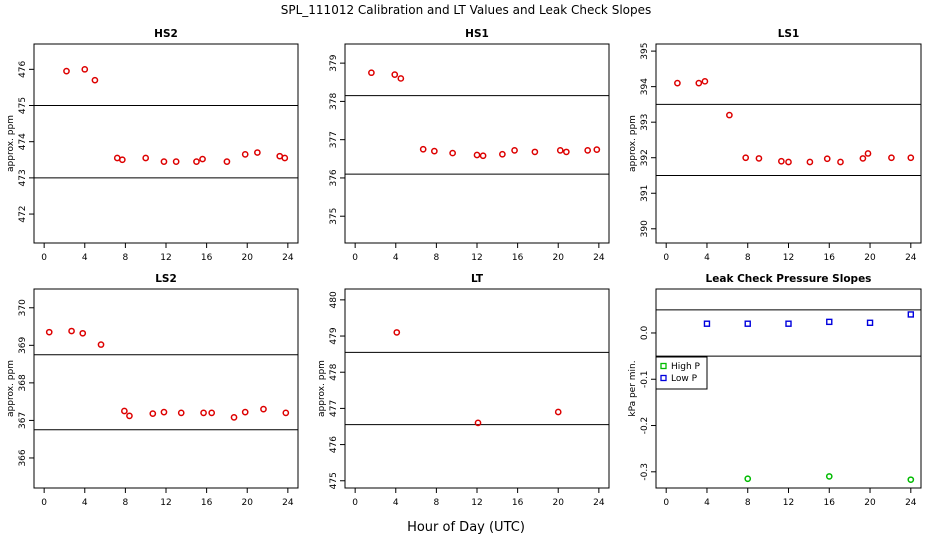  I want to click on x-tick-label: 24, so click(911, 258).